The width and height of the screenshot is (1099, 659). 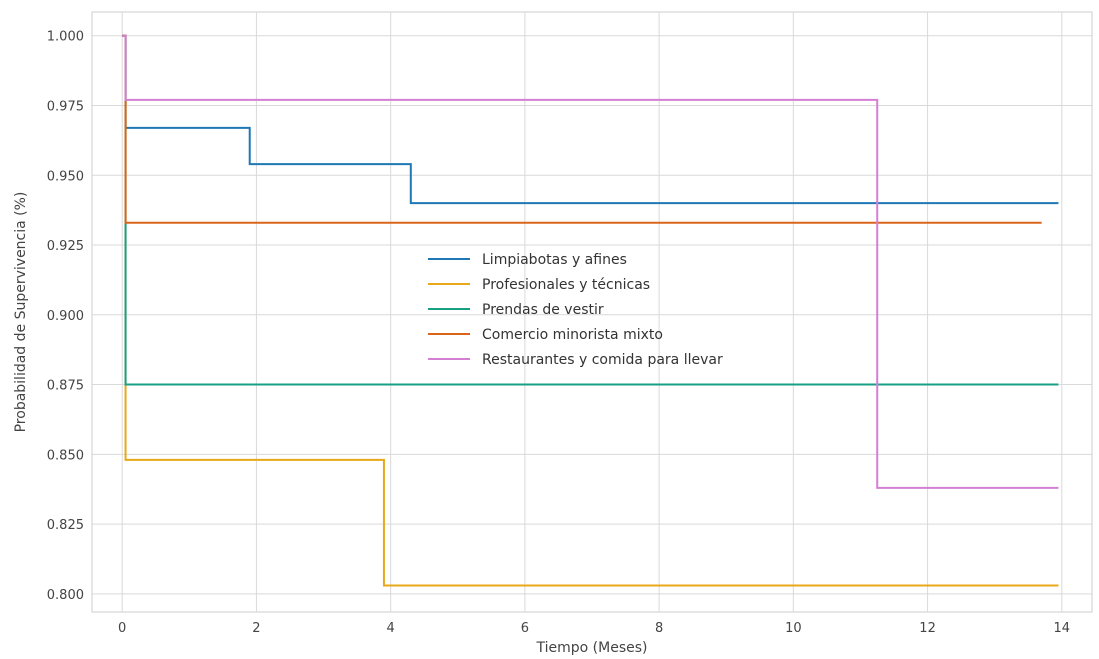 I want to click on y-tick-label: 0.800, so click(x=65, y=595).